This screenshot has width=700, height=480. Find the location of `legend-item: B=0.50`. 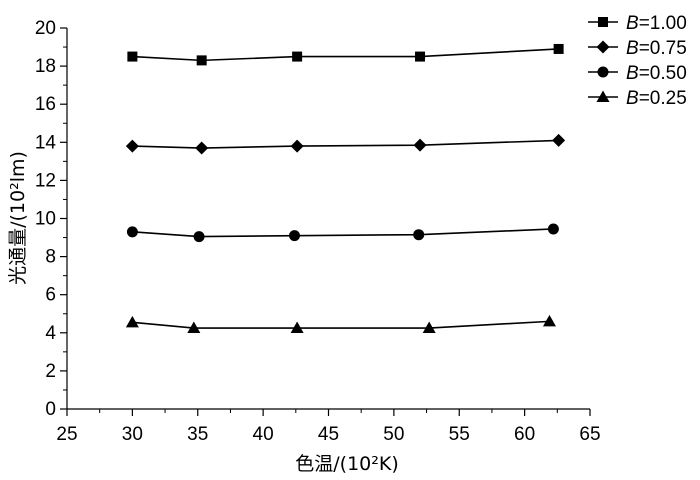

legend-item: B=0.50 is located at coordinates (637, 73).